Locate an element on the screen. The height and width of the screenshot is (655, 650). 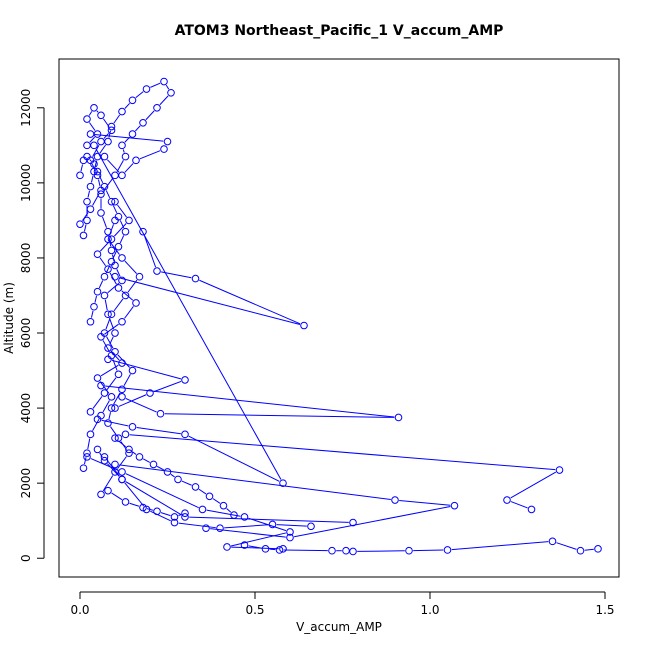
y-tick-label: 0 is located at coordinates (26, 558).